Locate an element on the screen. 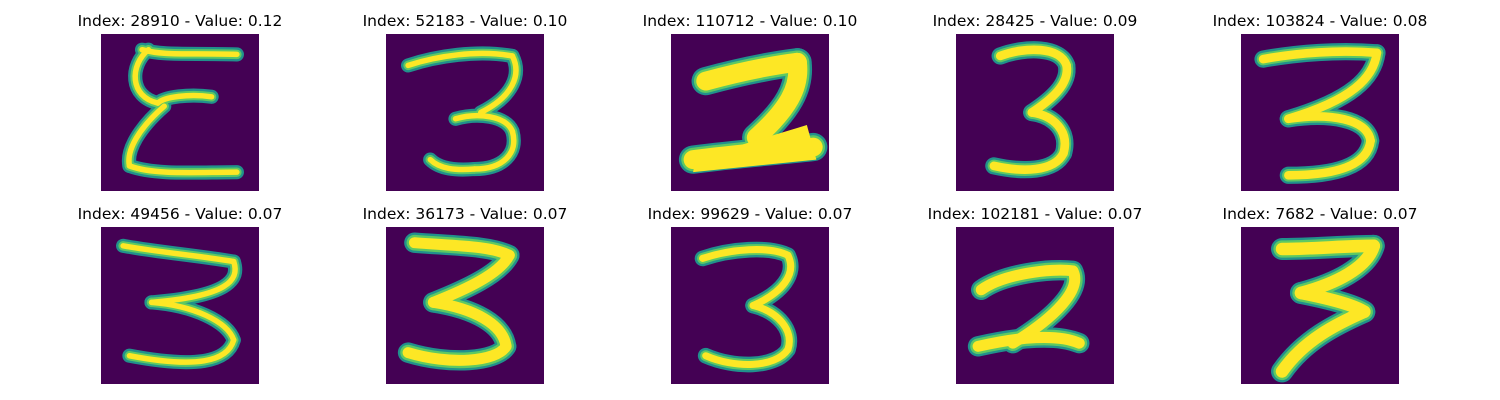 The width and height of the screenshot is (1500, 400). panel-2: Index: 52183 - Value: 0.10 is located at coordinates (465, 105).